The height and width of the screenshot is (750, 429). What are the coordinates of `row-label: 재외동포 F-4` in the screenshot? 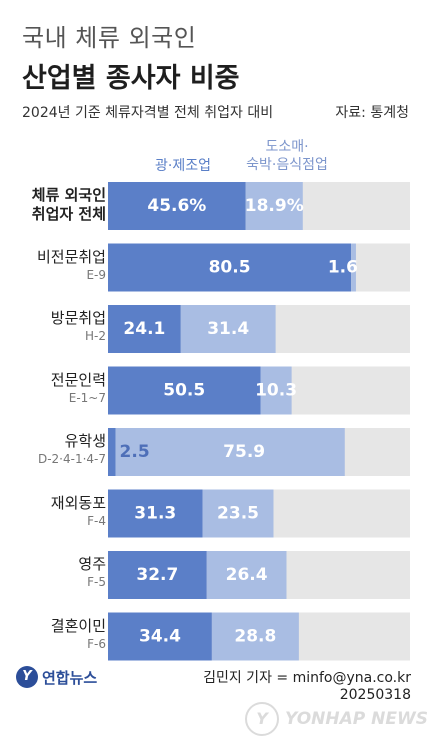 It's located at (57, 512).